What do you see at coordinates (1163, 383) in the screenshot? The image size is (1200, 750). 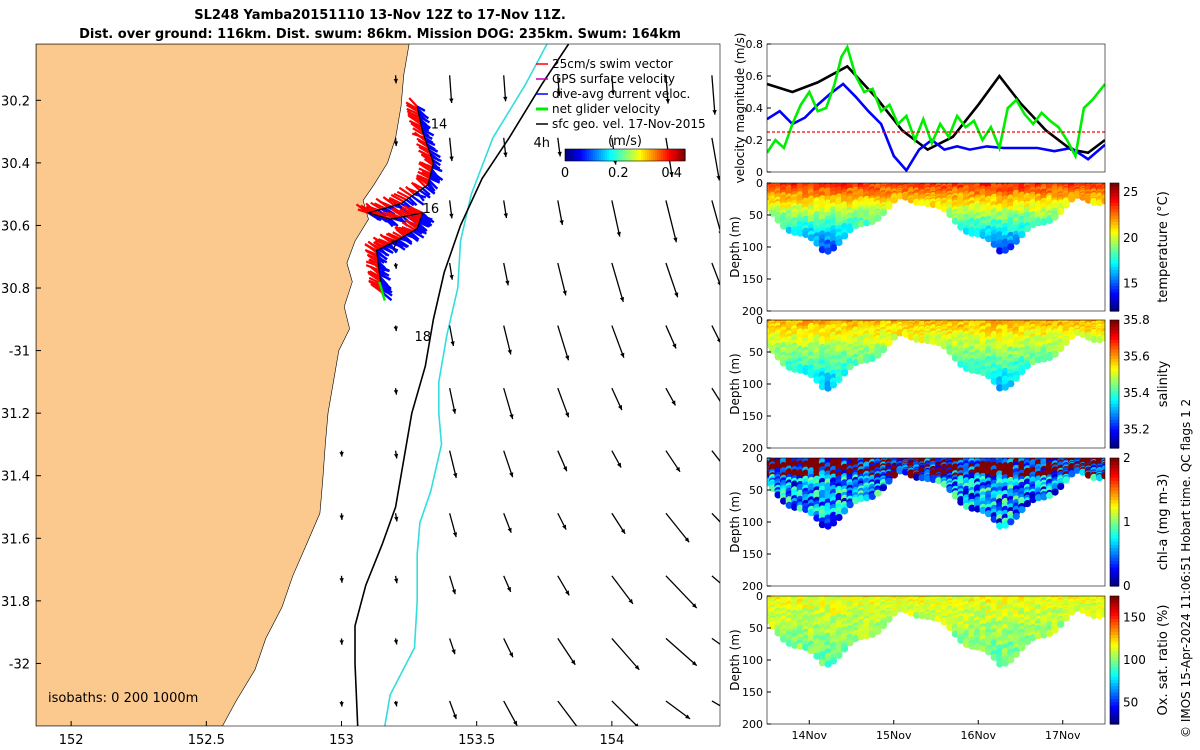 I see `section-colorbar-label: salinity` at bounding box center [1163, 383].